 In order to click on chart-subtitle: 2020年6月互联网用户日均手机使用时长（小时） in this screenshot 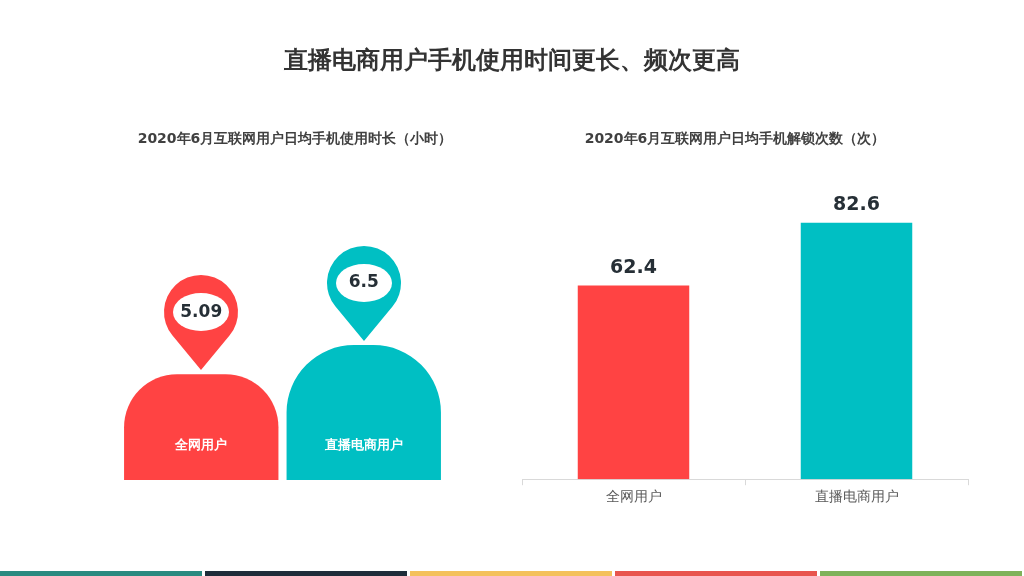, I will do `click(295, 139)`.